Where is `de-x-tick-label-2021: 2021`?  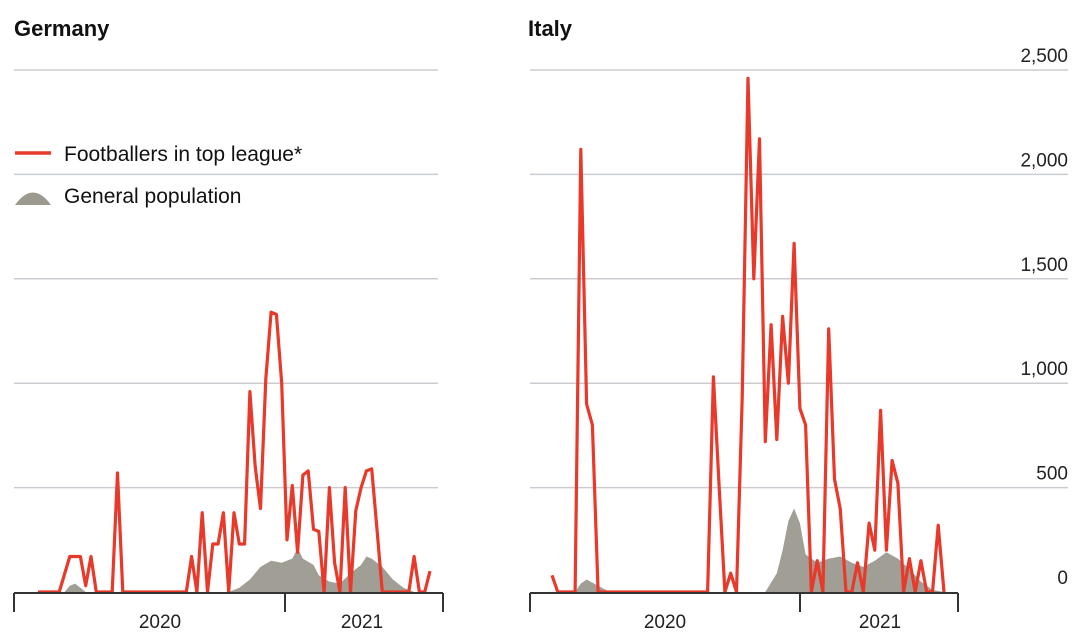 de-x-tick-label-2021: 2021 is located at coordinates (362, 622).